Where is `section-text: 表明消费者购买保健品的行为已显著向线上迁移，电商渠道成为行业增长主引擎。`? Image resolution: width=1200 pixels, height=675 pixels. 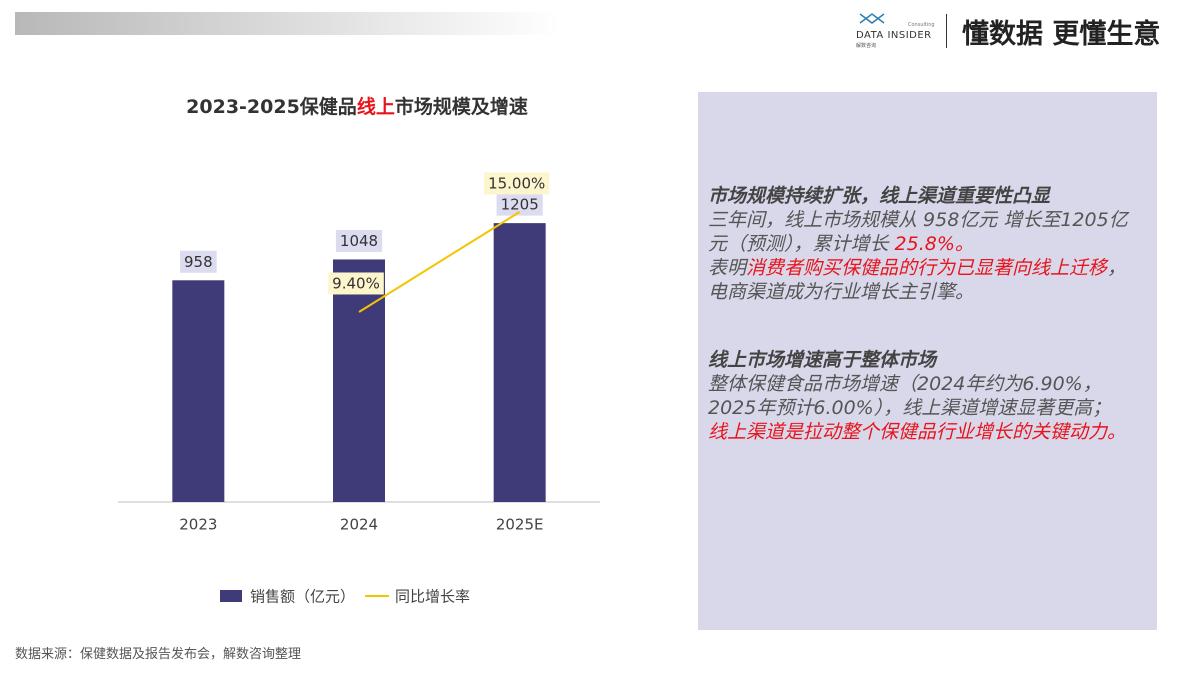 section-text: 表明消费者购买保健品的行为已显著向线上迁移，电商渠道成为行业增长主引擎。 is located at coordinates (926, 280).